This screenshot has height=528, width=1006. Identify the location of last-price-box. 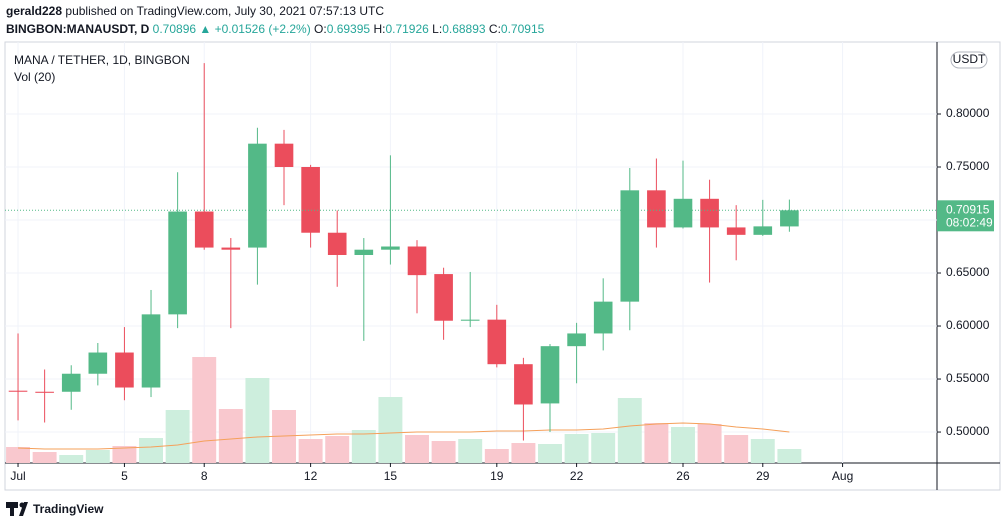
(965, 216).